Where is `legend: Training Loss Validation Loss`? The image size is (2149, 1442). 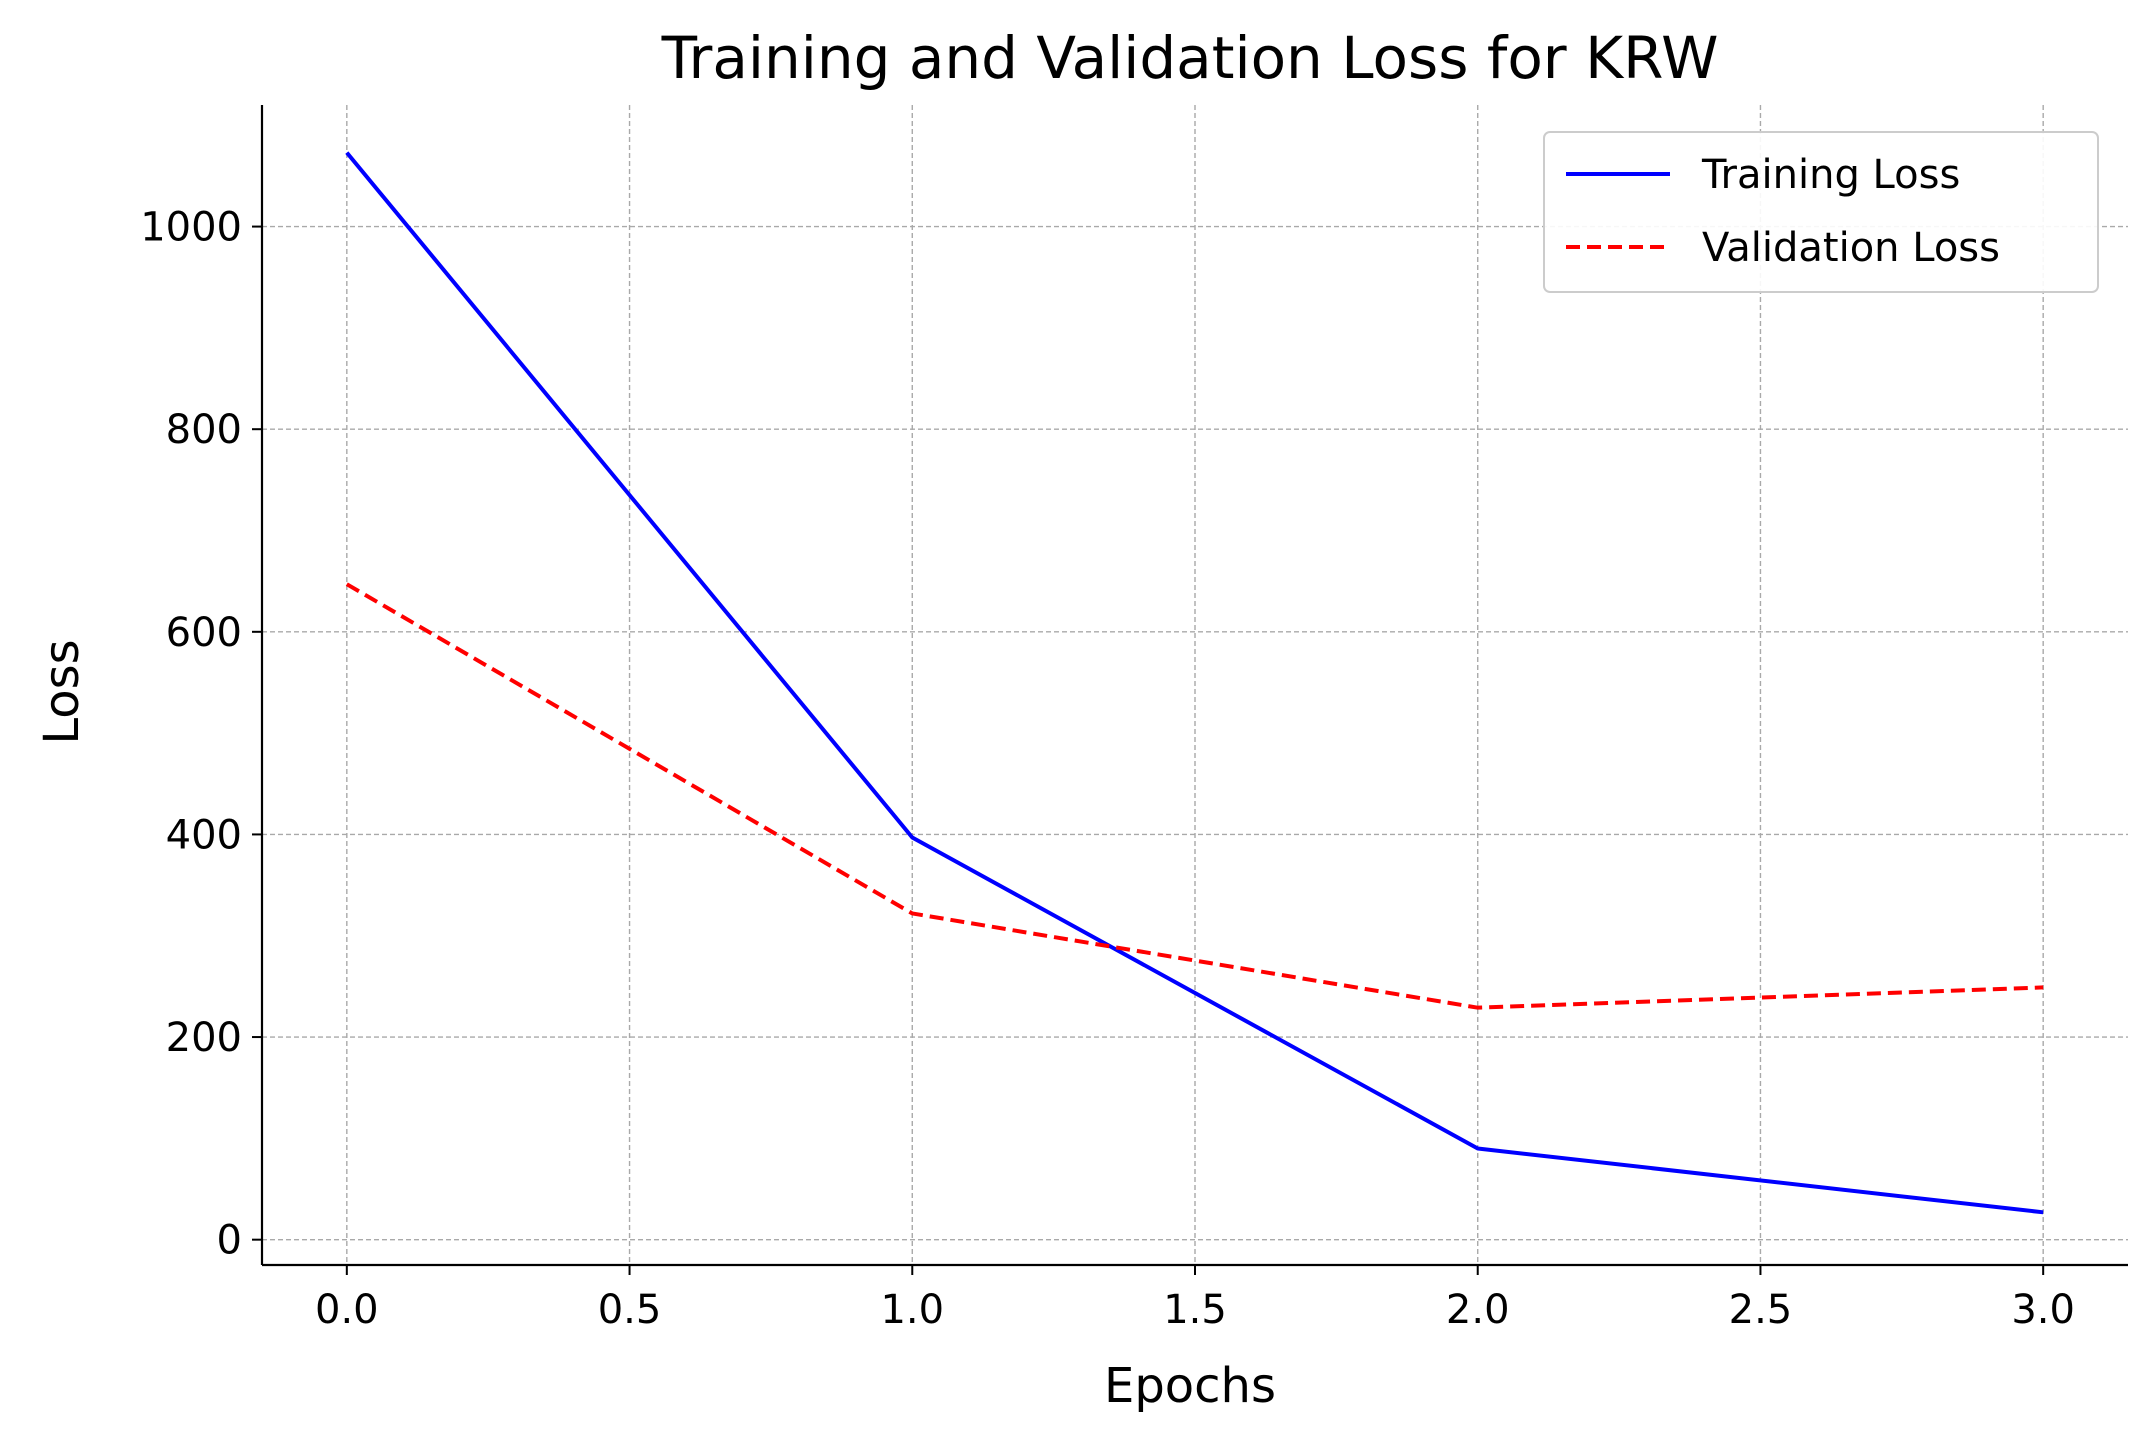 legend: Training Loss Validation Loss is located at coordinates (1821, 212).